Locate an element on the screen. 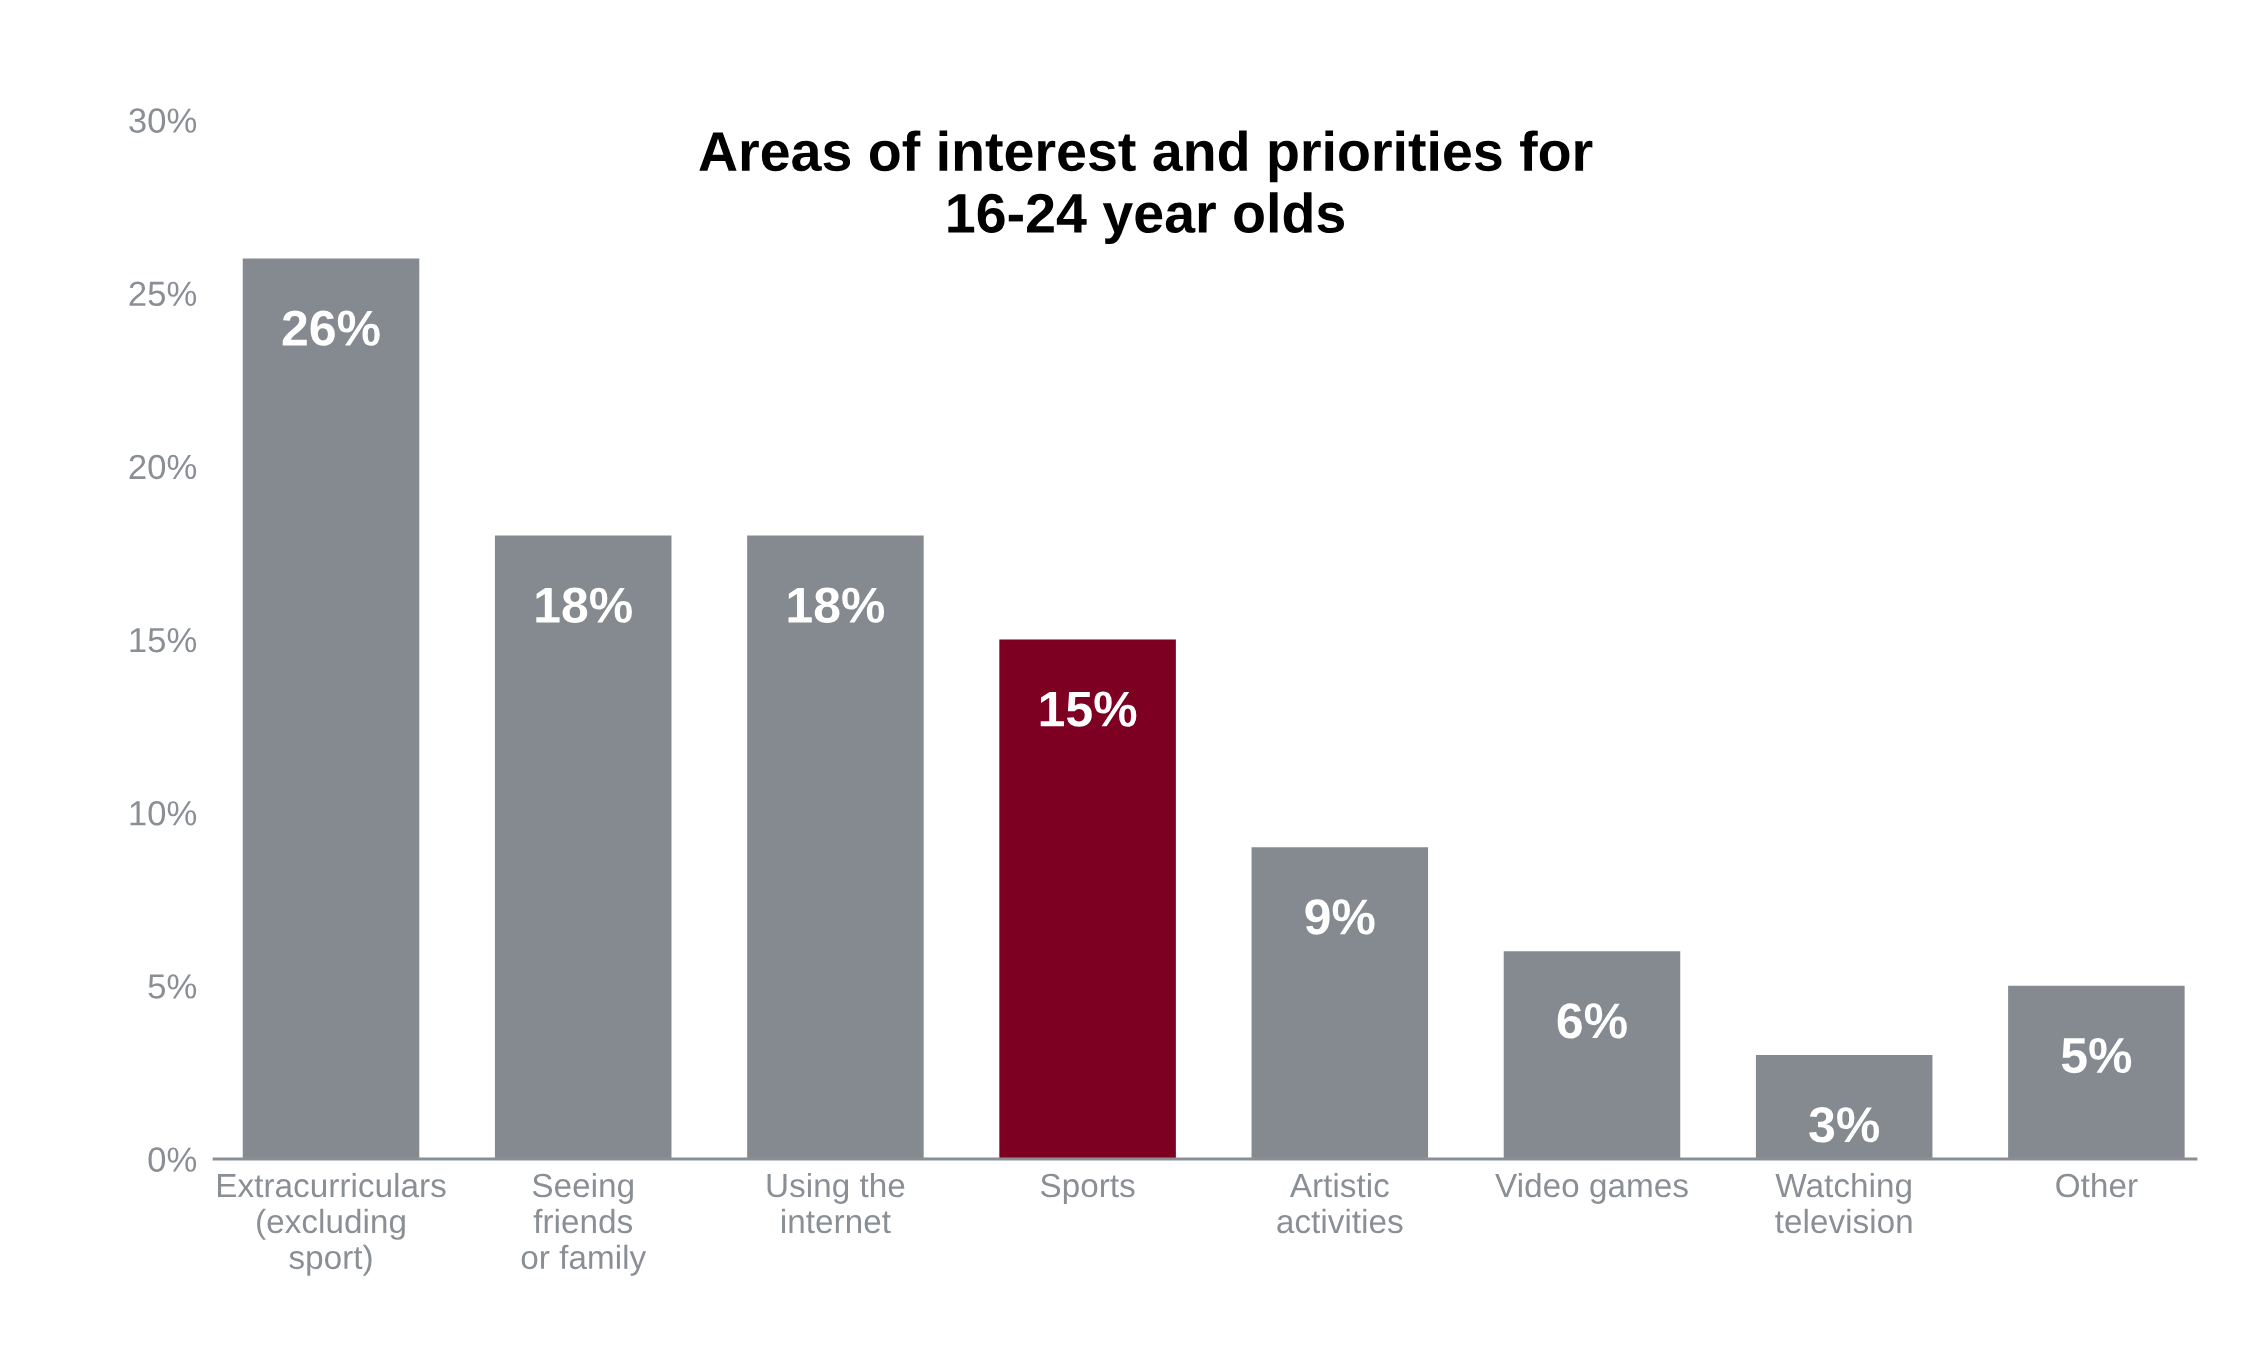 The image size is (2265, 1358). x-tick-label: Sports is located at coordinates (1087, 1188).